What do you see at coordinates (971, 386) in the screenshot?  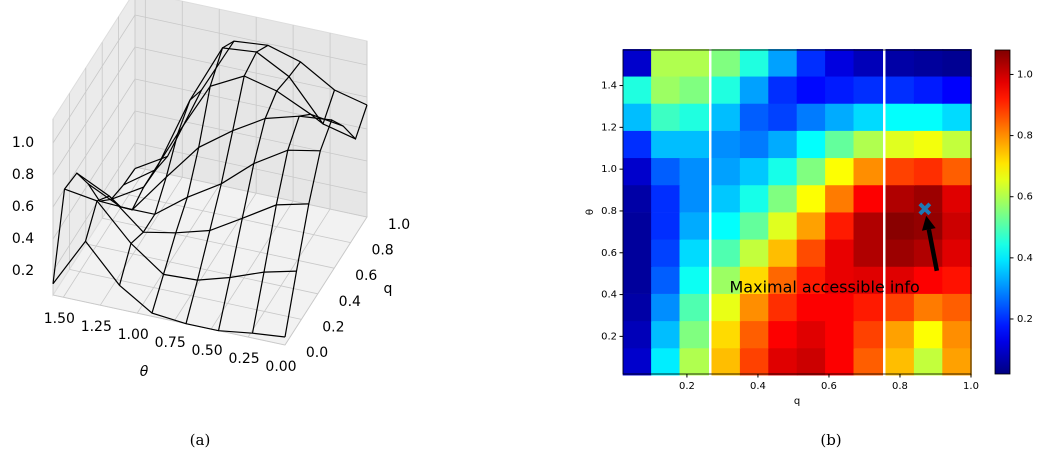 I see `x-tick-label: 1.0` at bounding box center [971, 386].